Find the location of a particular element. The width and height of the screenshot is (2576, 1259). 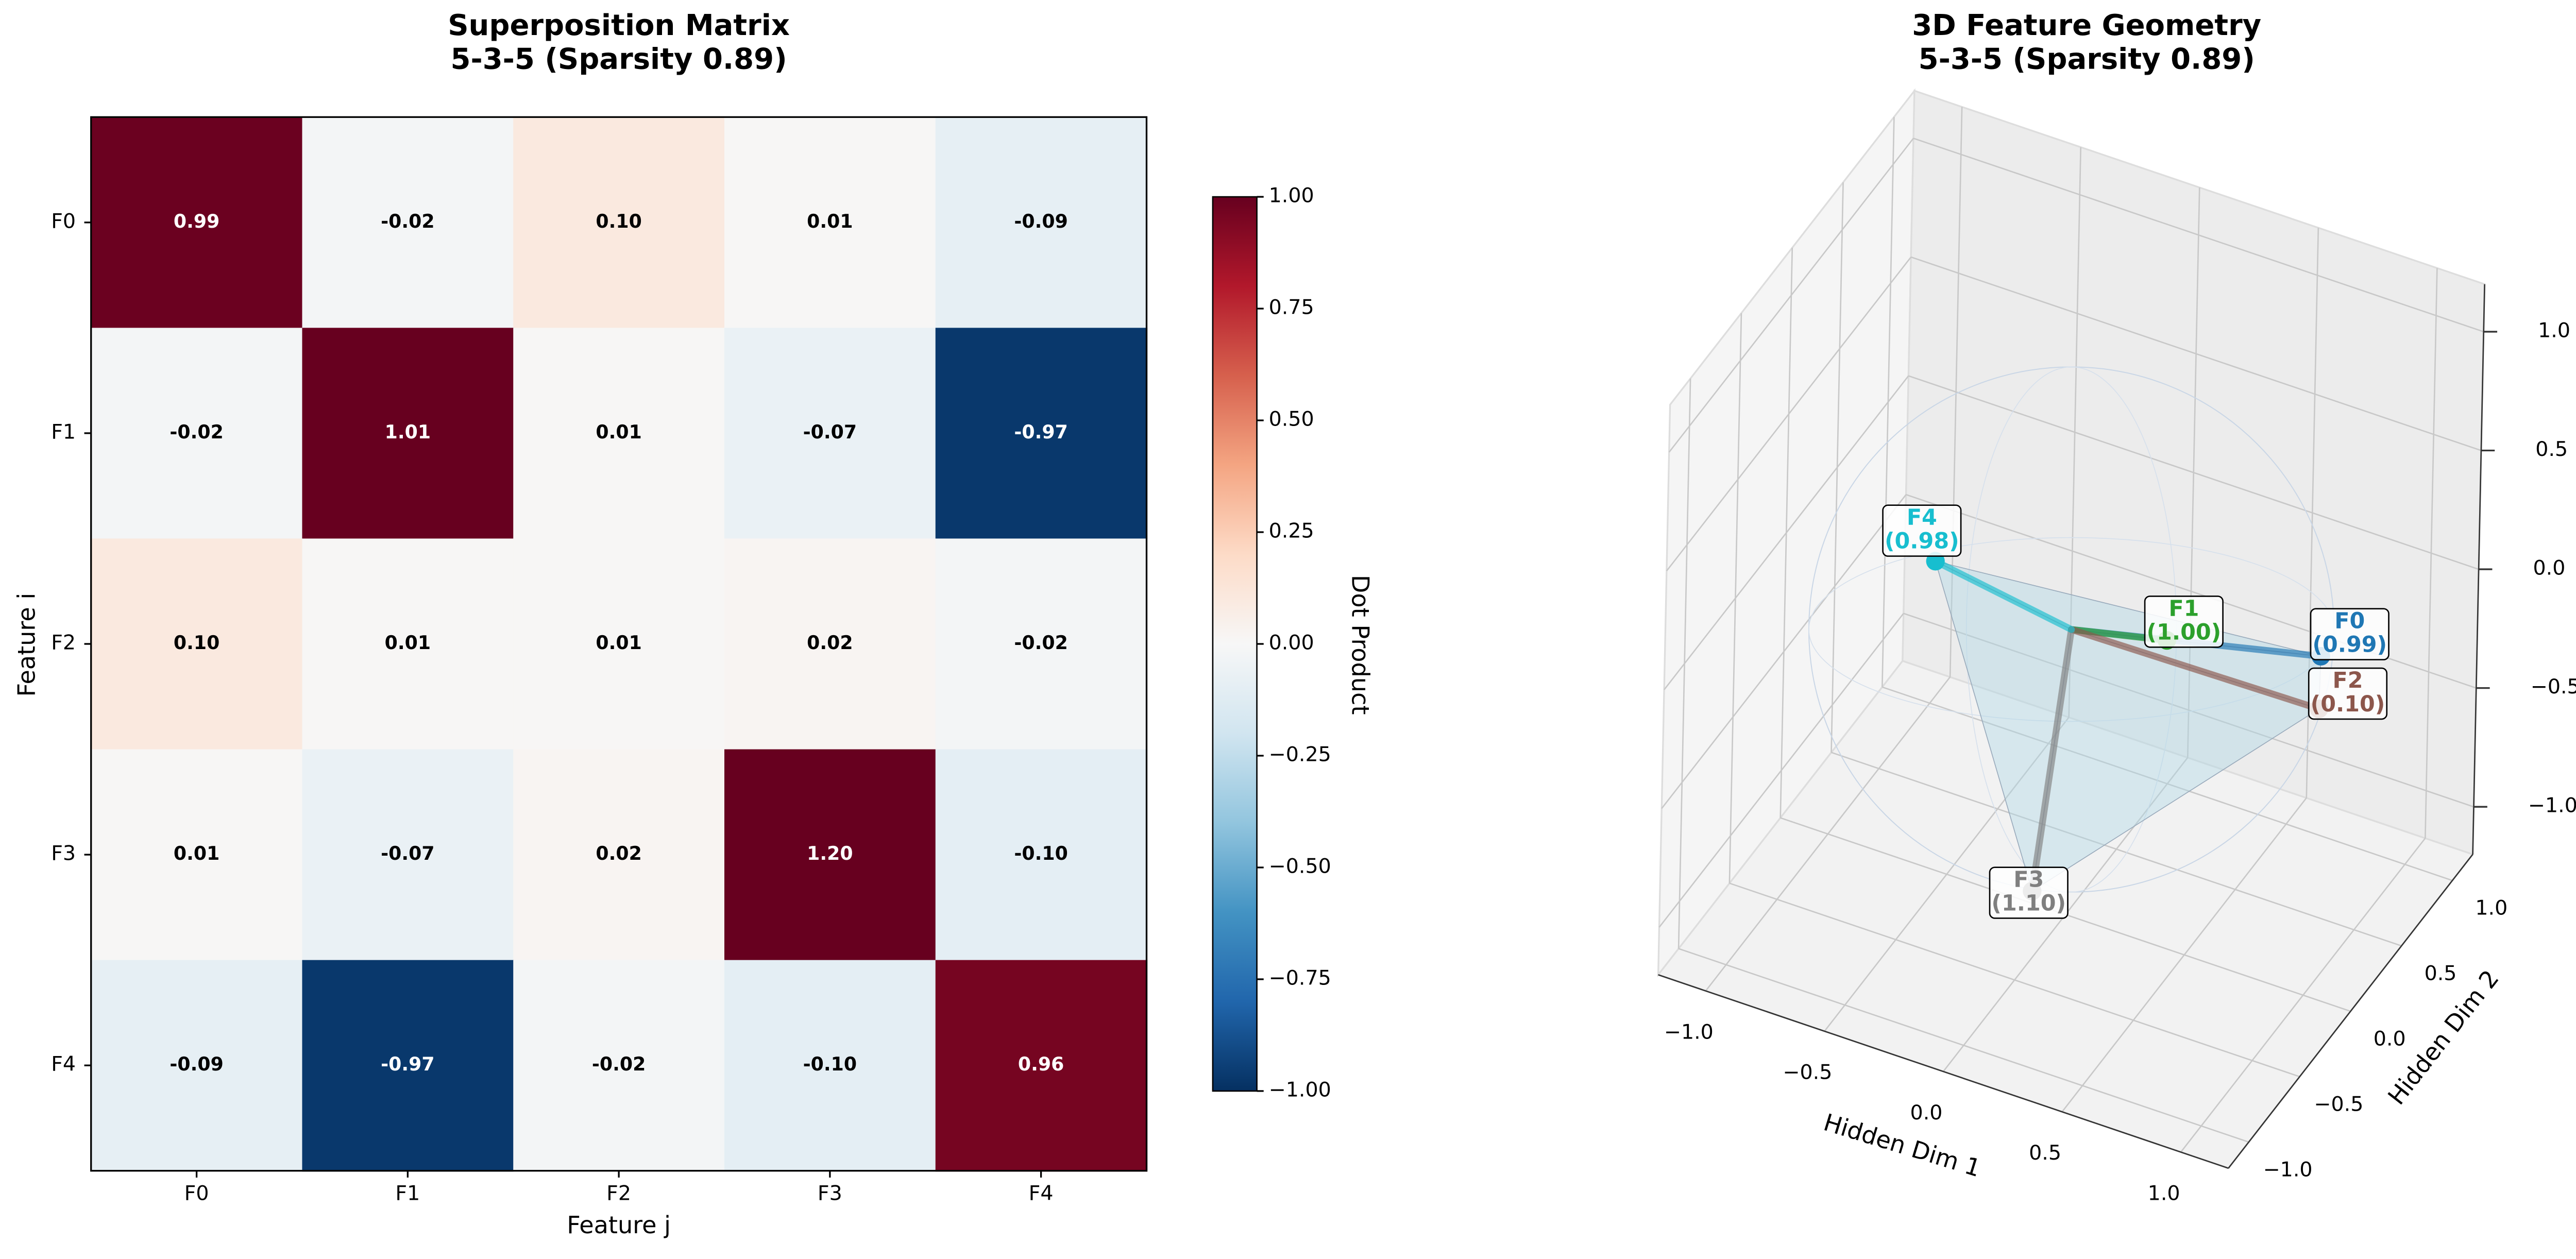

y-axis-line is located at coordinates (2350, 1011).